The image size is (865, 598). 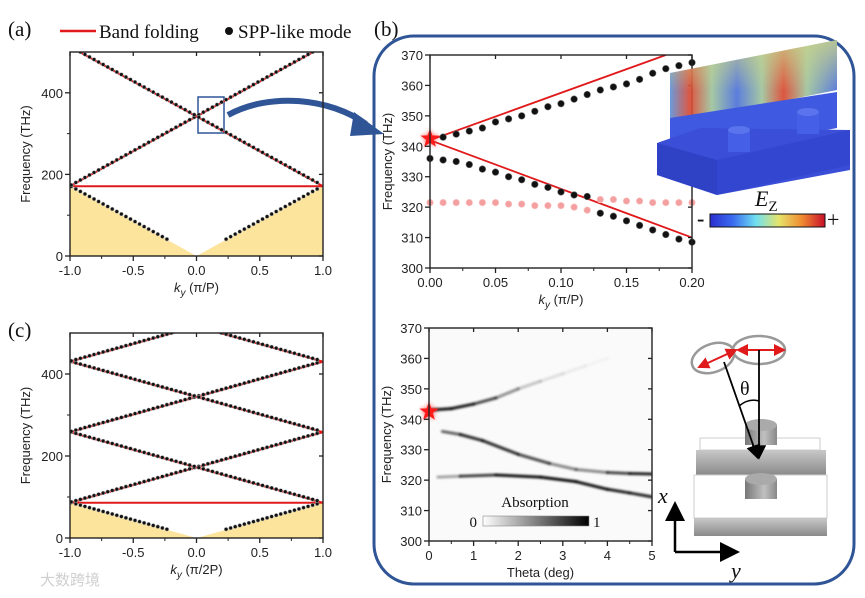 I want to click on ez-field-inset: EZ - +, so click(x=753, y=136).